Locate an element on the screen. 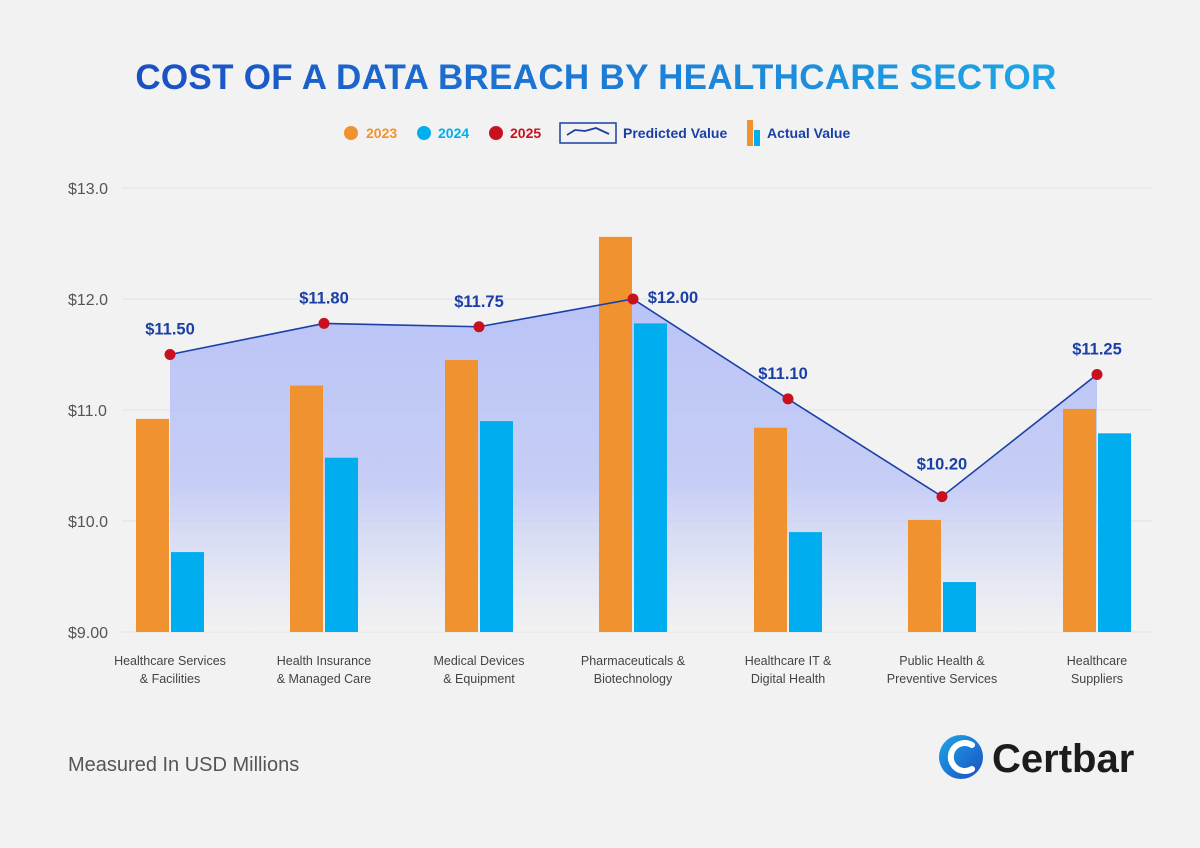 The image size is (1200, 848). brand-logo: Certbar is located at coordinates (1036, 758).